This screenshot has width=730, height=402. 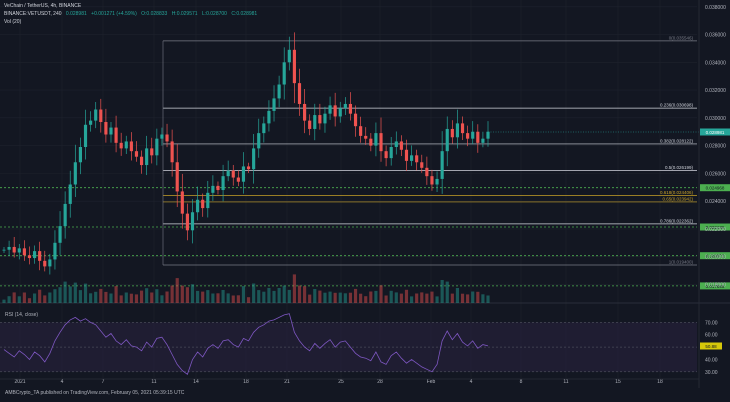 I want to click on ohlc-close: C:0.028981, so click(x=244, y=14).